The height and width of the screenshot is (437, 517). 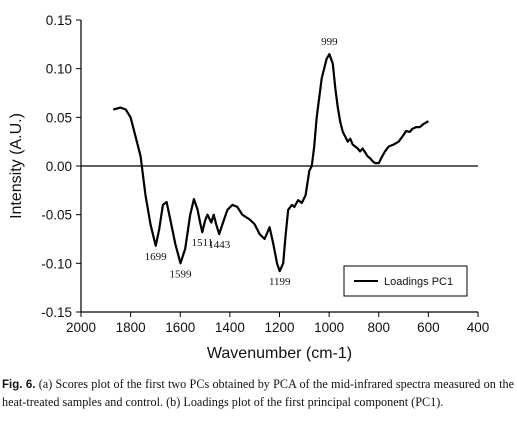 What do you see at coordinates (56, 263) in the screenshot?
I see `y-tick-label: -0.10` at bounding box center [56, 263].